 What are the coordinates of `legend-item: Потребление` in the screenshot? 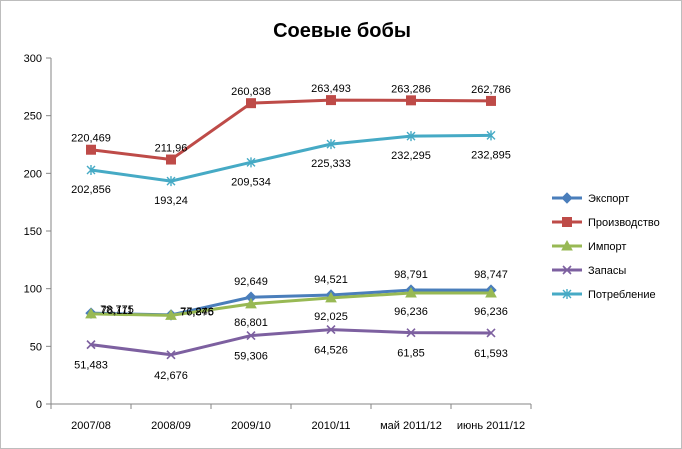 It's located at (604, 295).